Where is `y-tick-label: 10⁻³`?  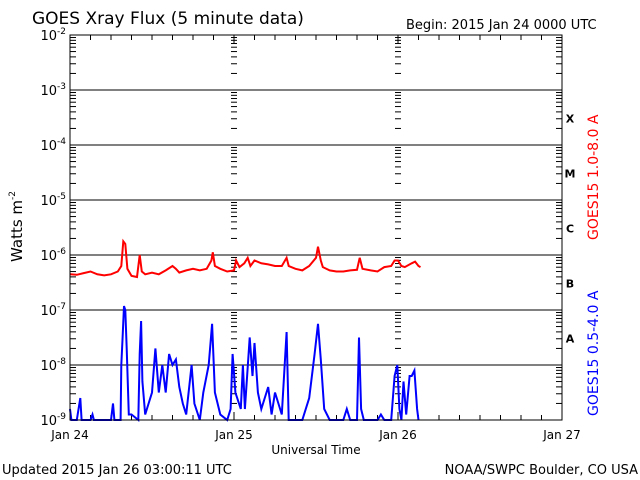 y-tick-label: 10⁻³ is located at coordinates (53, 90).